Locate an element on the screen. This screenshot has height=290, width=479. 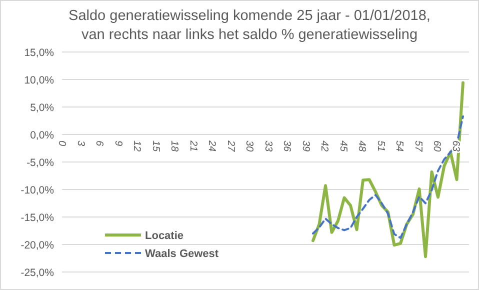
x-tick-label: 45 is located at coordinates (342, 146).